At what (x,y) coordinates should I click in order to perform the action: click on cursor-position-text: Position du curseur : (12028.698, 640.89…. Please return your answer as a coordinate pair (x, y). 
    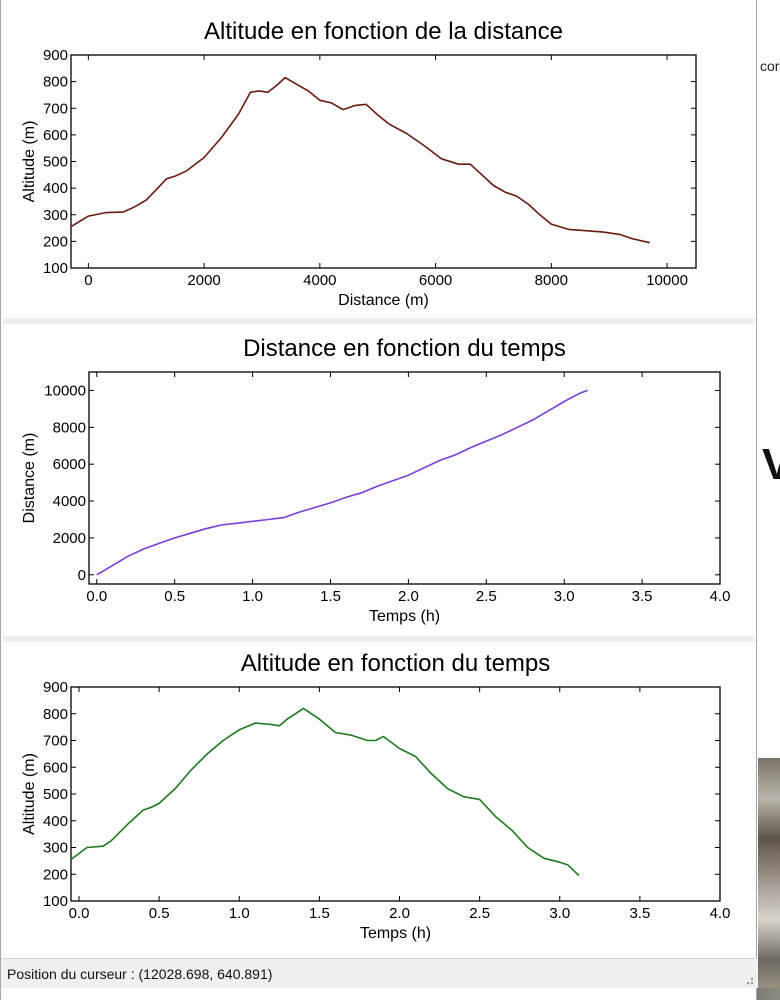
    Looking at the image, I should click on (140, 974).